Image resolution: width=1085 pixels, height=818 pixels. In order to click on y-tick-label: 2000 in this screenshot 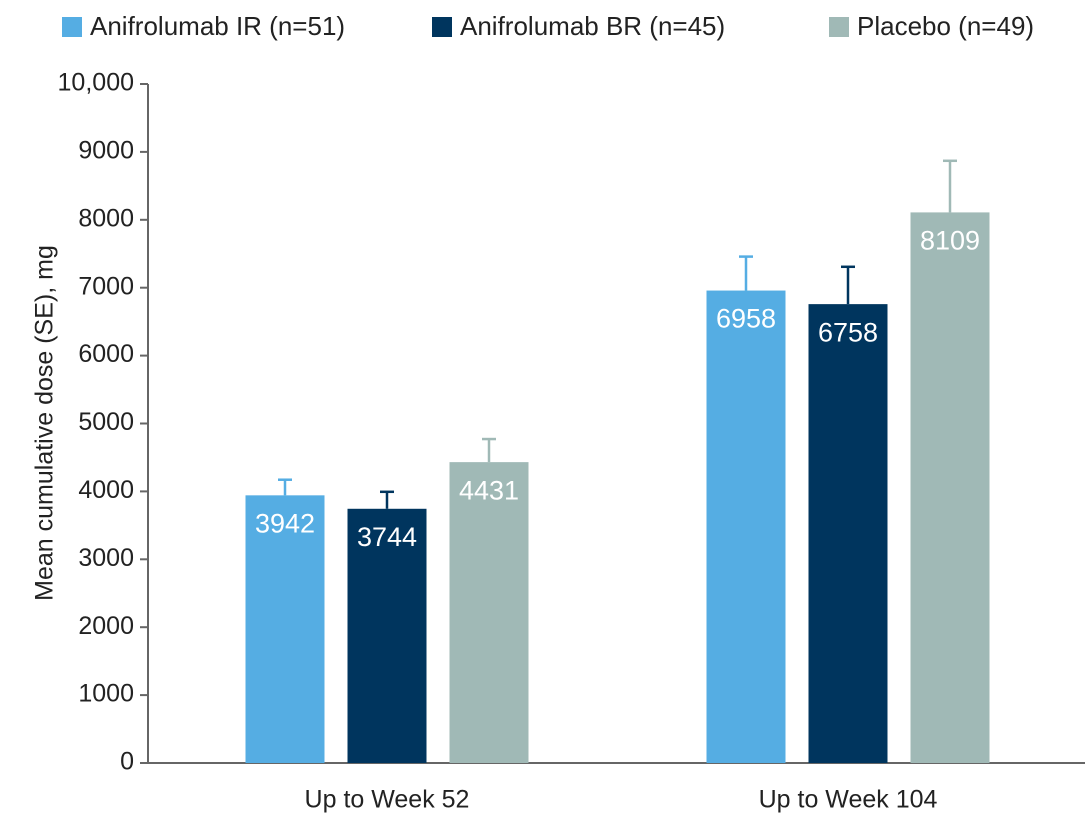, I will do `click(106, 626)`.